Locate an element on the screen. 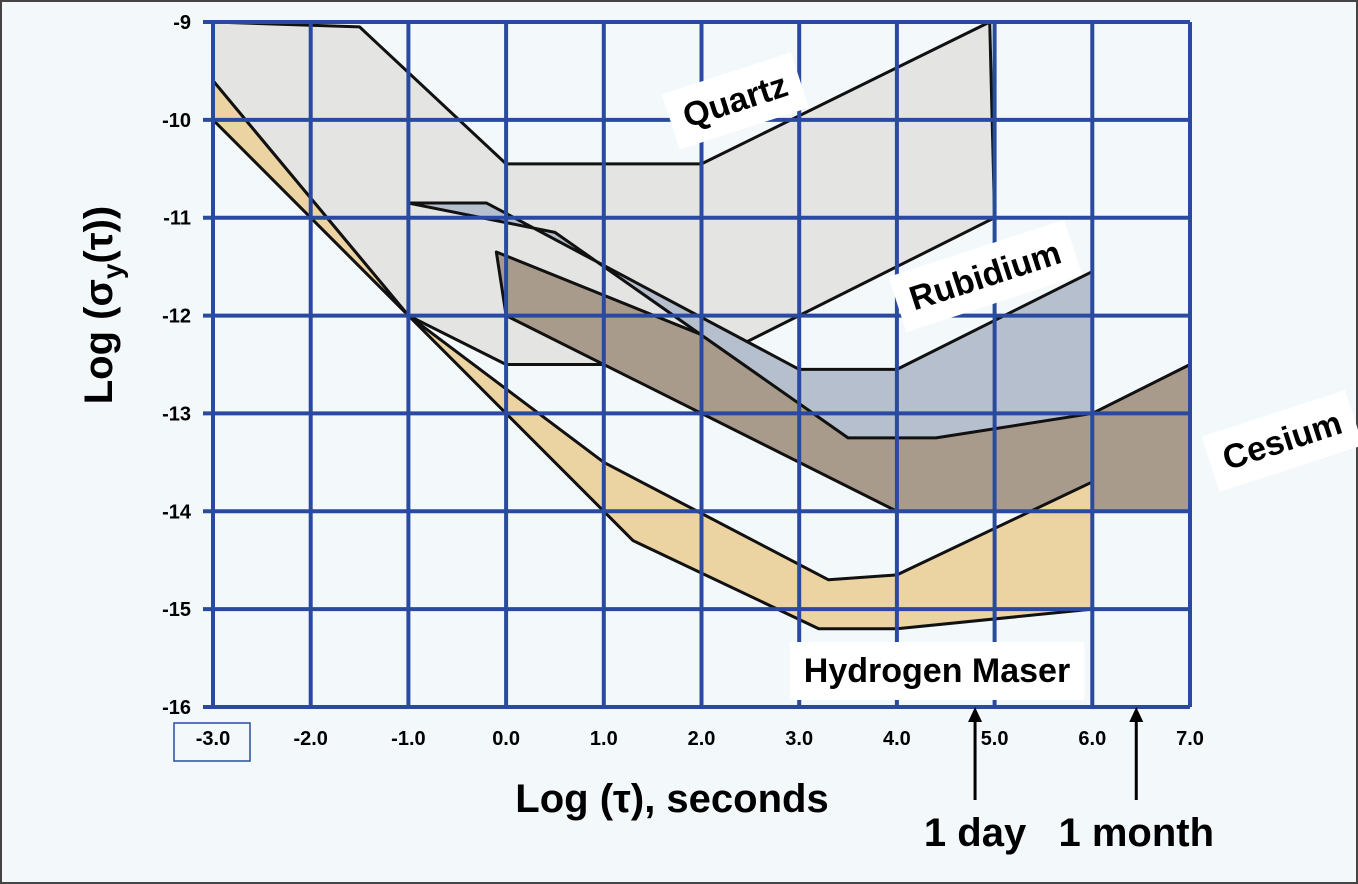 This screenshot has height=884, width=1358. y-tick-label: -13 is located at coordinates (176, 414).